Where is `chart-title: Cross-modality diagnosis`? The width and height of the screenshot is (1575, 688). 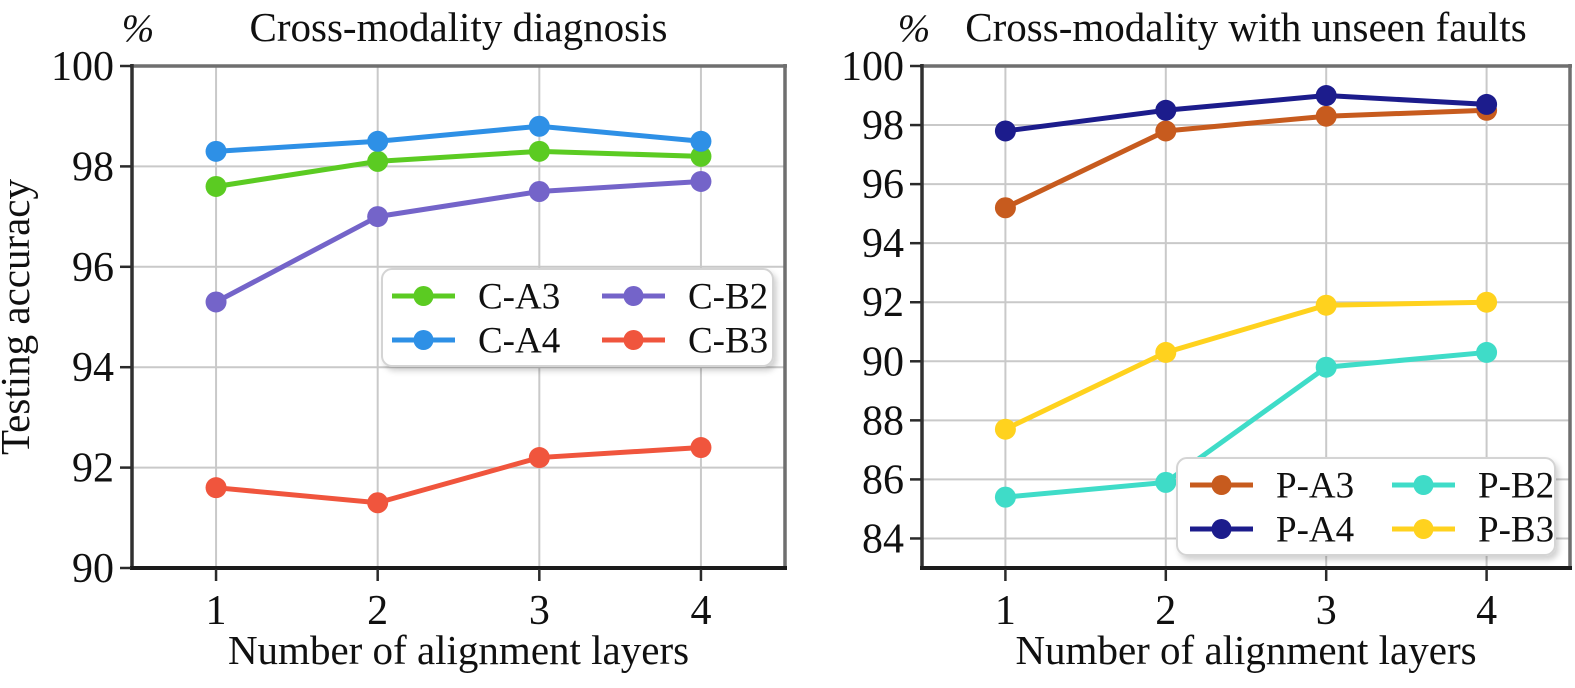 chart-title: Cross-modality diagnosis is located at coordinates (459, 27).